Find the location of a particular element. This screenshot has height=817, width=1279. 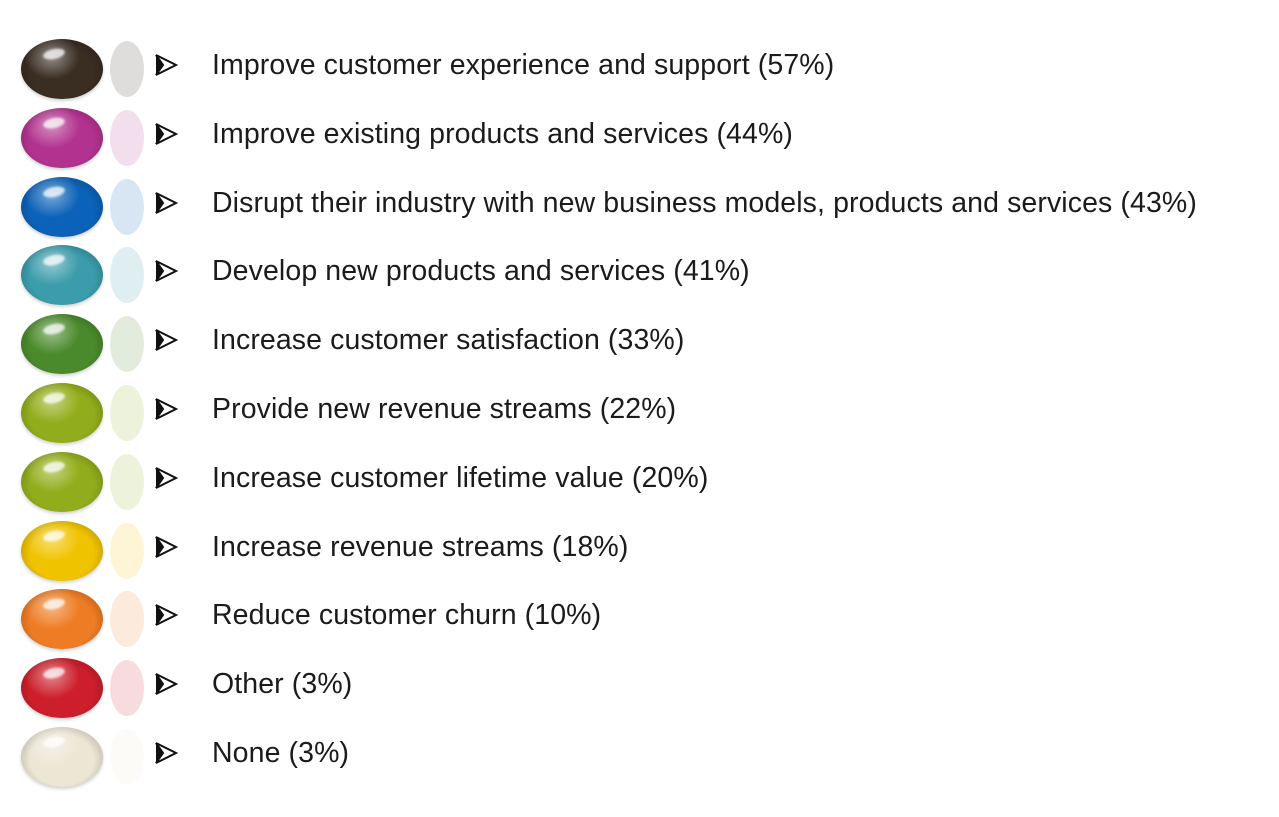

list-item: Develop new products and services (41%) is located at coordinates (639, 275).